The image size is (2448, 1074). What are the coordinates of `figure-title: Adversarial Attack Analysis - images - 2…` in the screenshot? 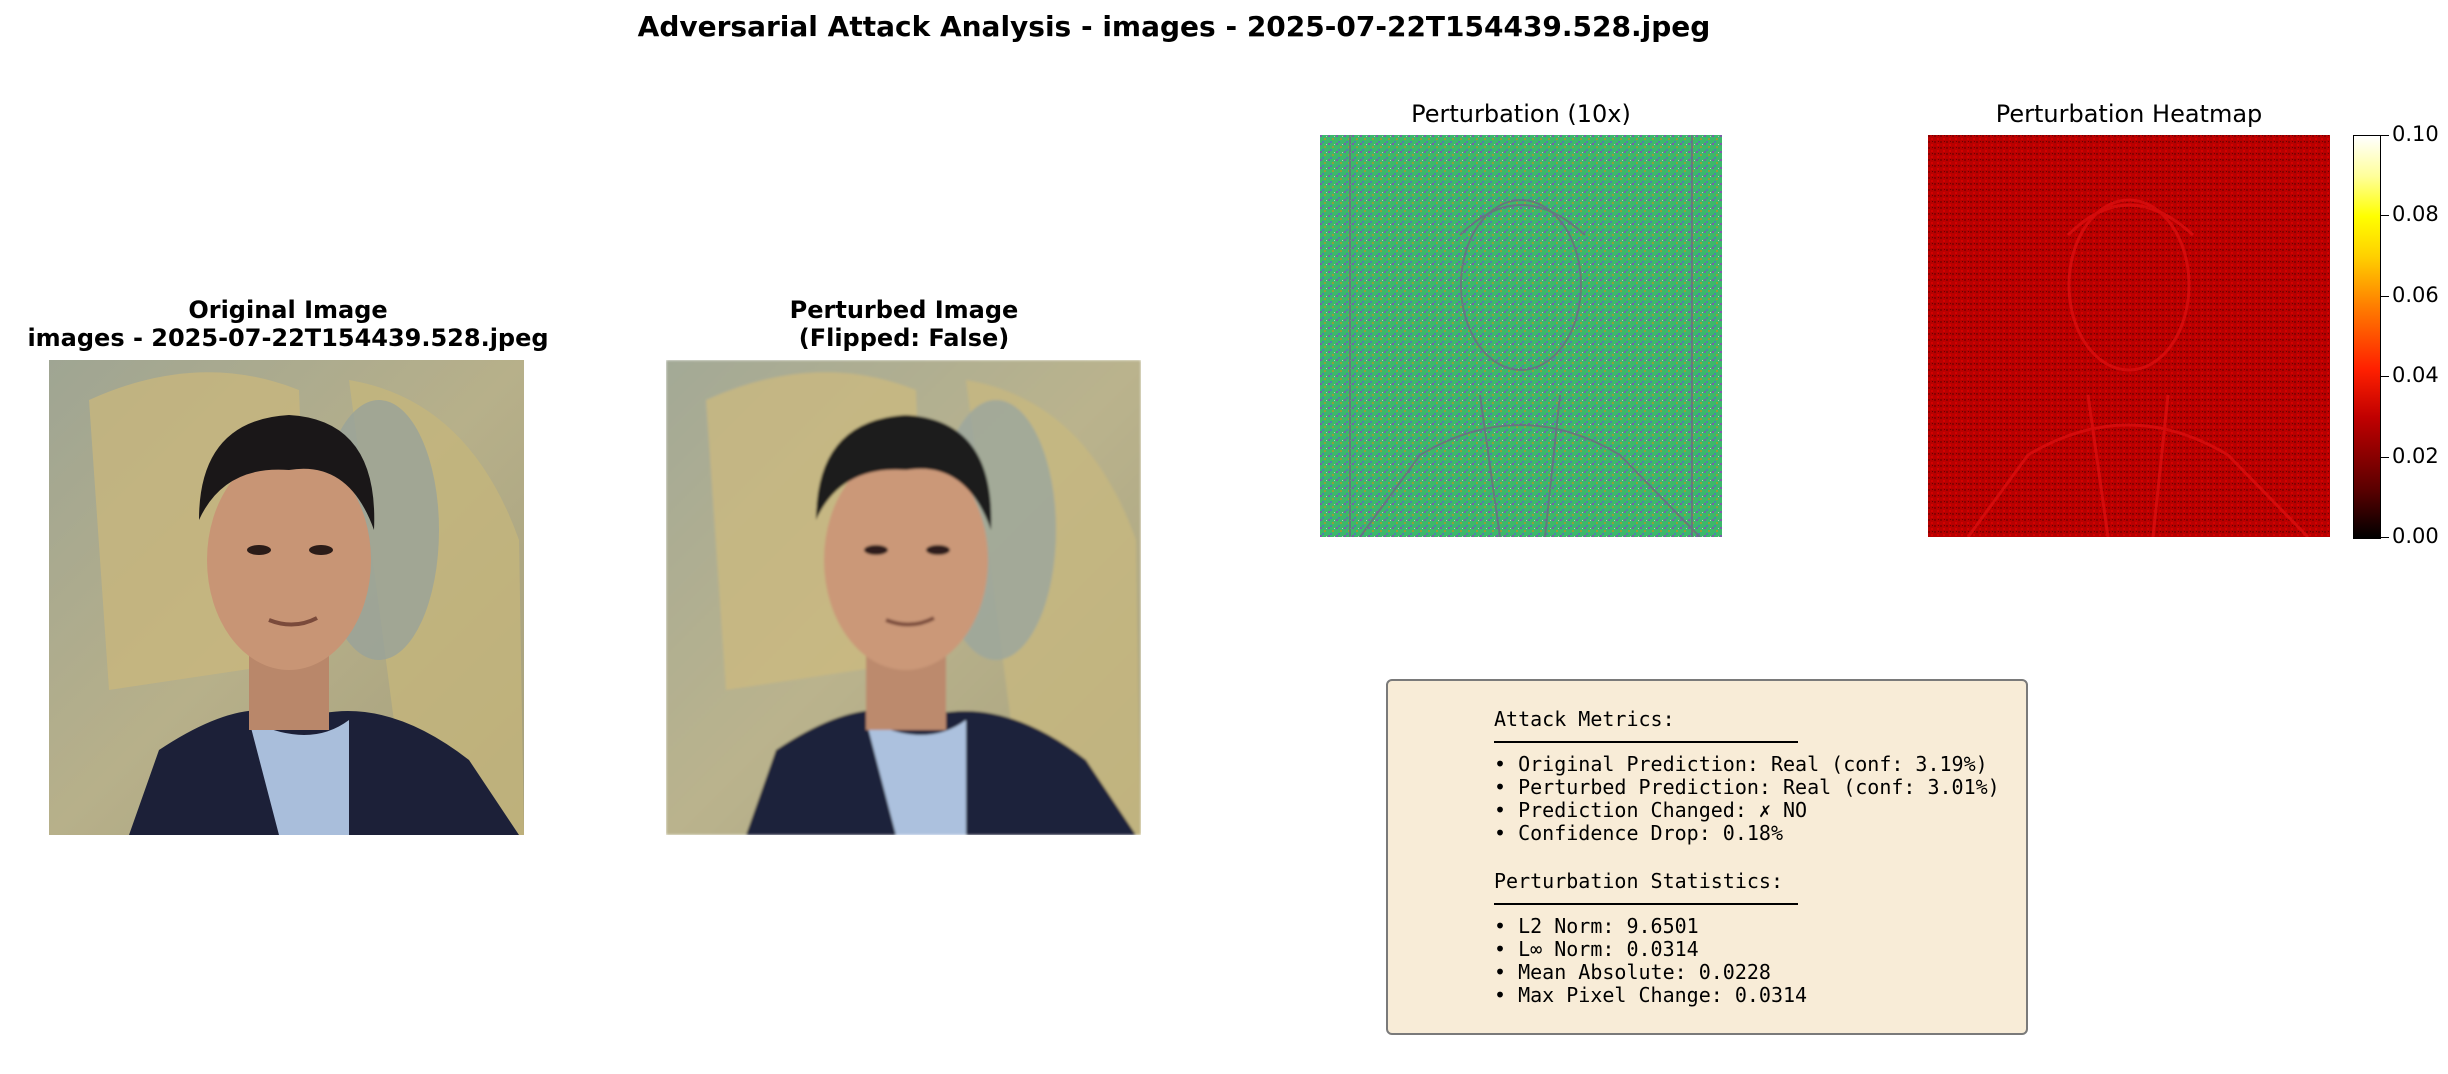 It's located at (1174, 26).